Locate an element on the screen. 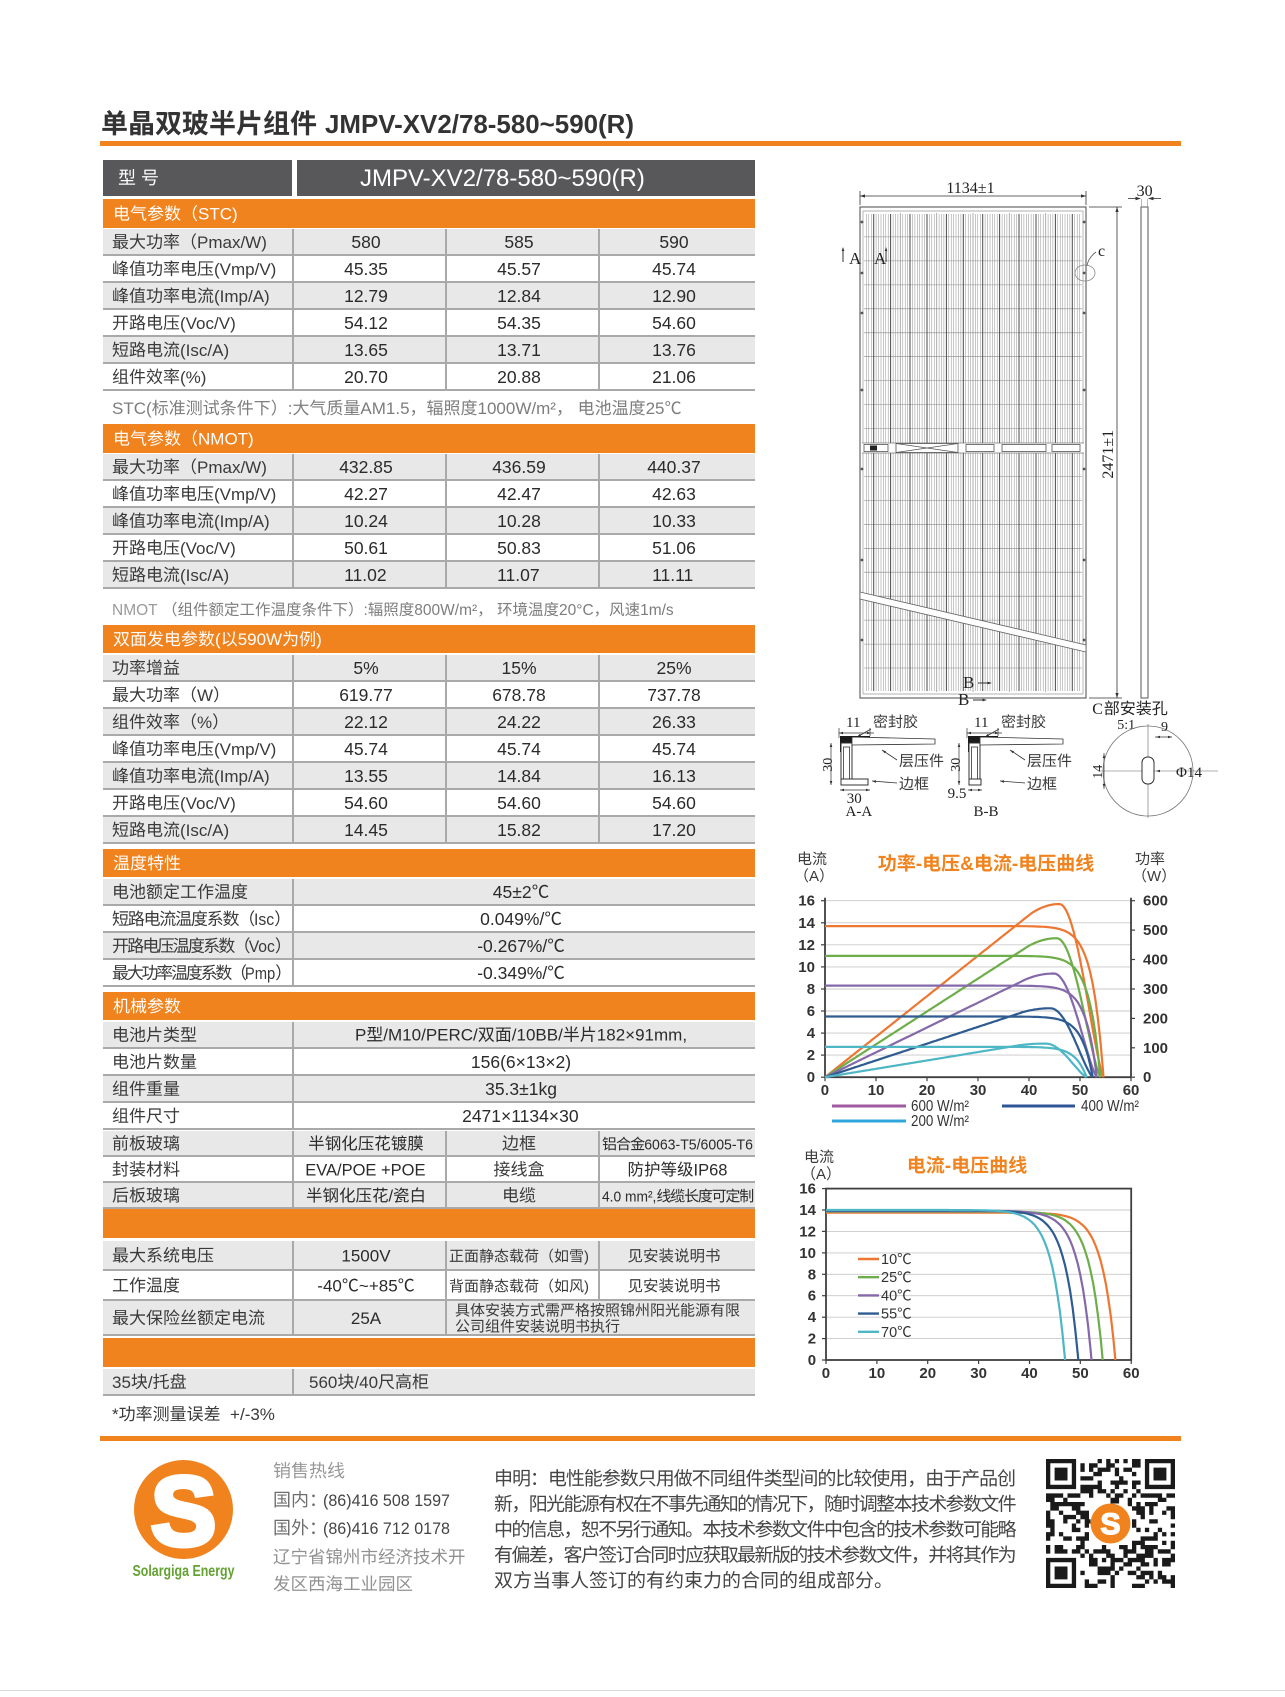  svg-text: -40 is located at coordinates (329, 1285).